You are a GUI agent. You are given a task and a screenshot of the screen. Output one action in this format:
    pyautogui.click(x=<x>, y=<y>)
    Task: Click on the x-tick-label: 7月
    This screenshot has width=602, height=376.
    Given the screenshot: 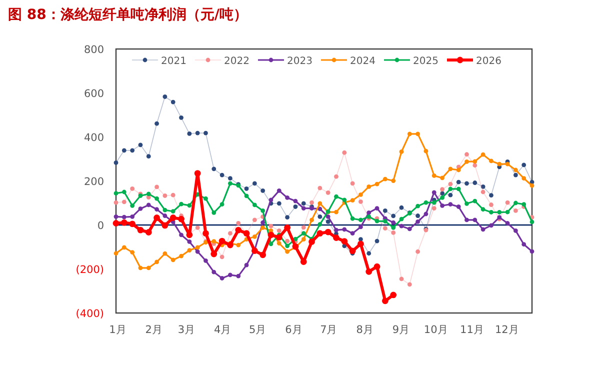 What is the action you would take?
    pyautogui.click(x=329, y=330)
    